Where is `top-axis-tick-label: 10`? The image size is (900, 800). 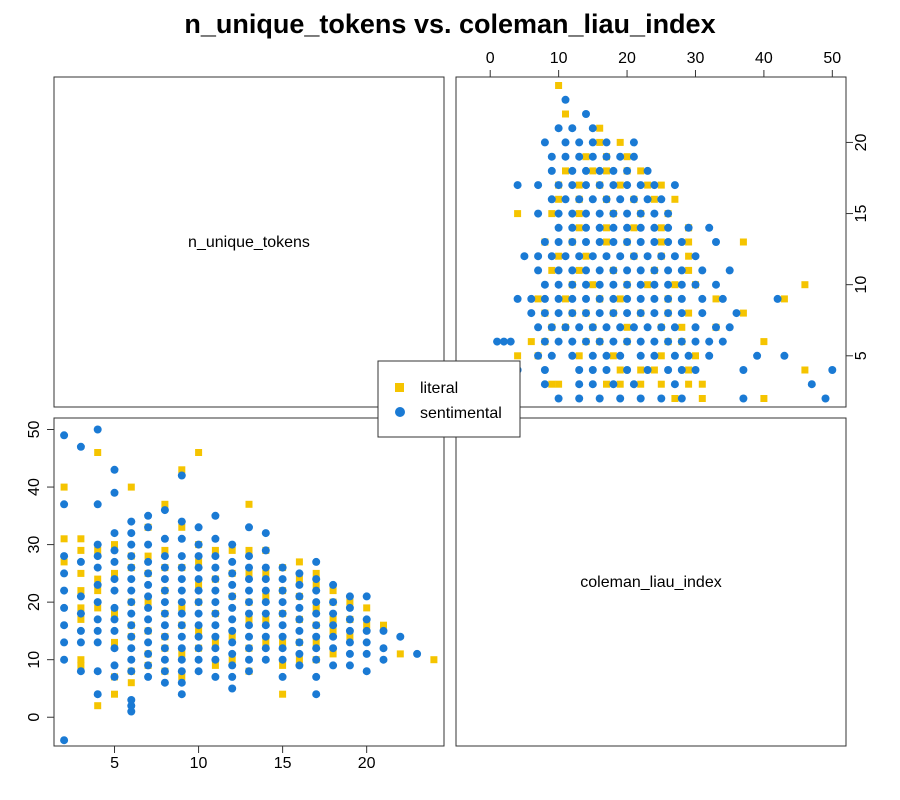
top-axis-tick-label: 10 is located at coordinates (559, 58).